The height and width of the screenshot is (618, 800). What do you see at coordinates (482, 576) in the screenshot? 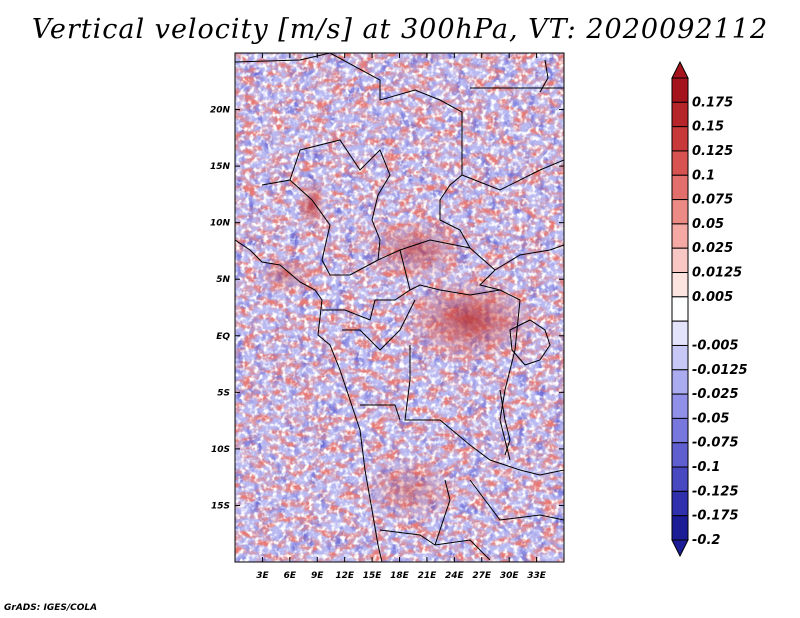
I see `lon-tick-label: 27E` at bounding box center [482, 576].